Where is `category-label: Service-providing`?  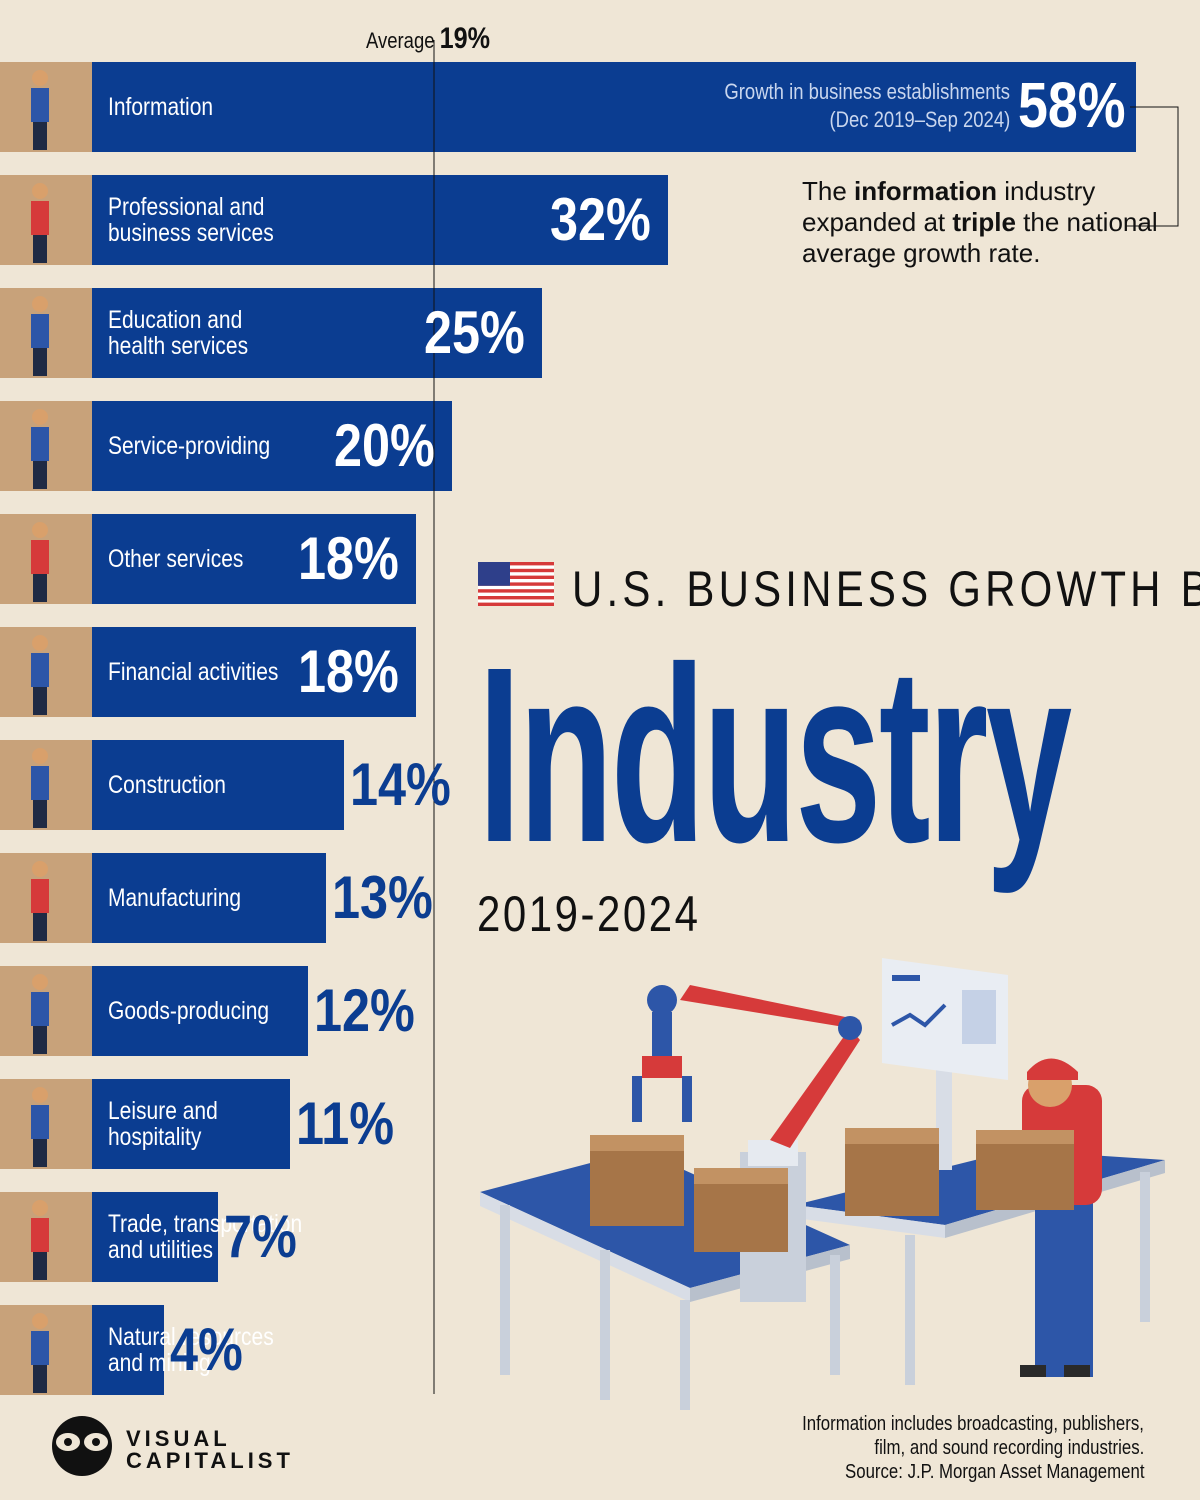 category-label: Service-providing is located at coordinates (189, 446).